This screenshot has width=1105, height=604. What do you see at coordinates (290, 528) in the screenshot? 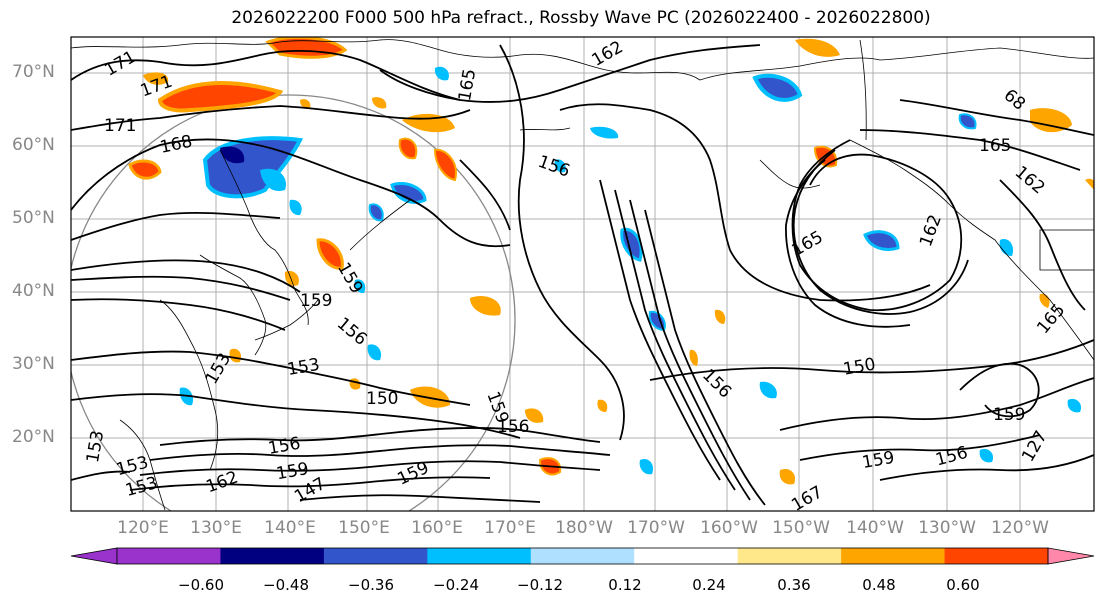
I see `lon-label: 140°E` at bounding box center [290, 528].